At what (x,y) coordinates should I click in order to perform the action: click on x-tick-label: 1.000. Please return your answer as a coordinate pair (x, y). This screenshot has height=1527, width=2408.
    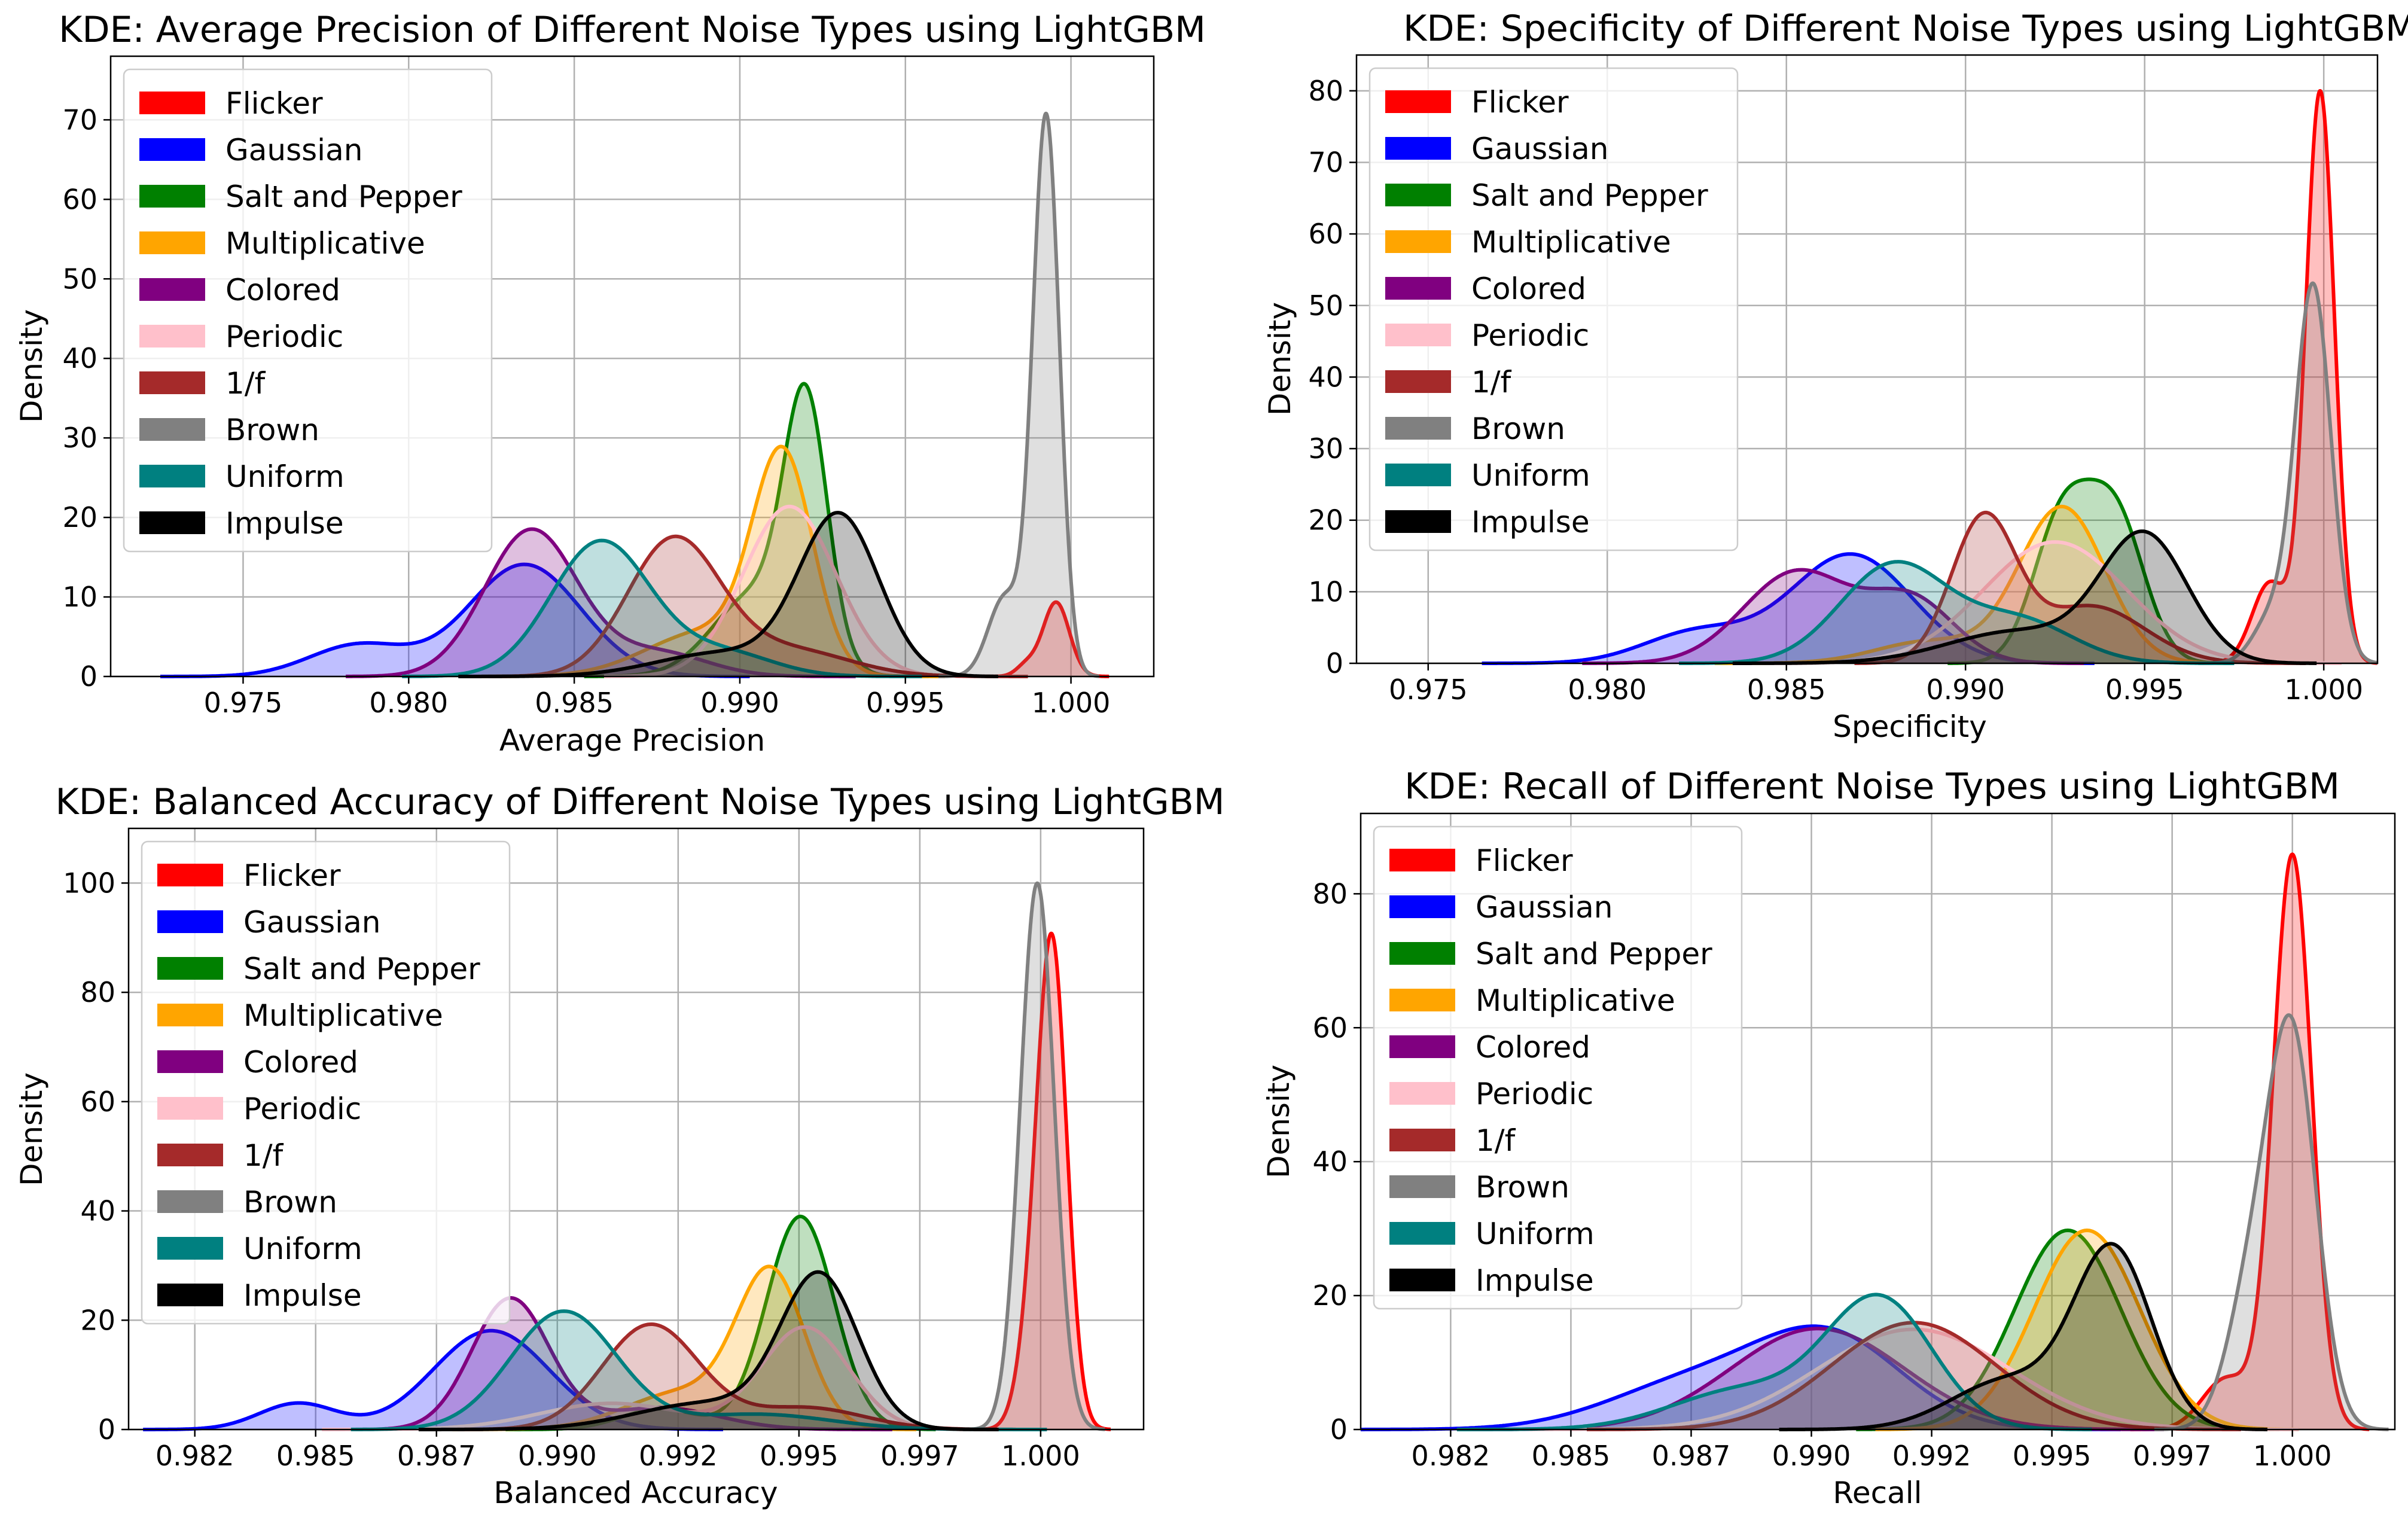
    Looking at the image, I should click on (1071, 703).